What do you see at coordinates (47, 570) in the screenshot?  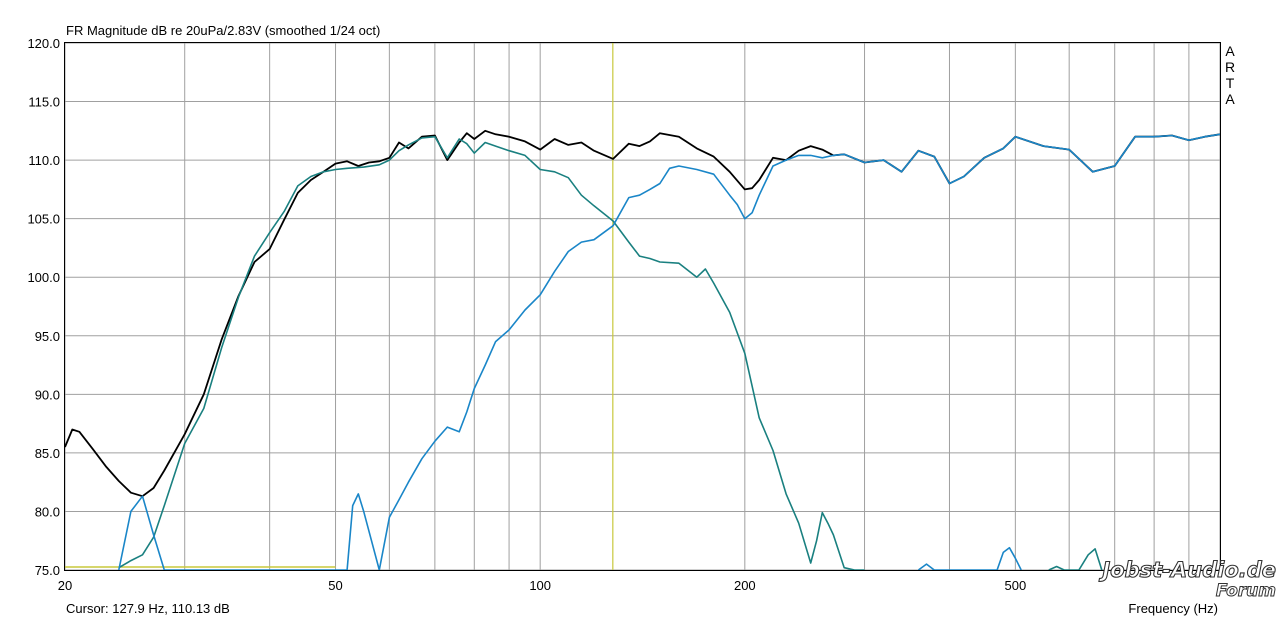 I see `y-tick-label: 75.0` at bounding box center [47, 570].